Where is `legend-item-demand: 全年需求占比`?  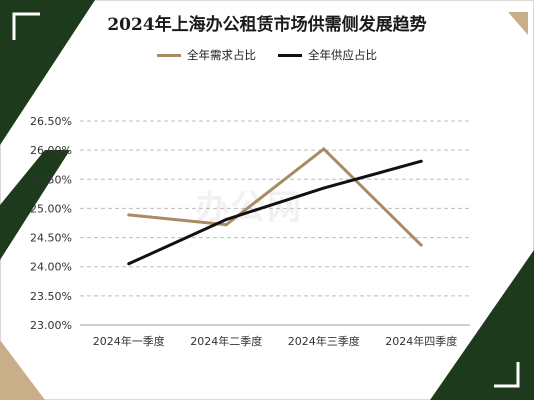
legend-item-demand: 全年需求占比 is located at coordinates (206, 55).